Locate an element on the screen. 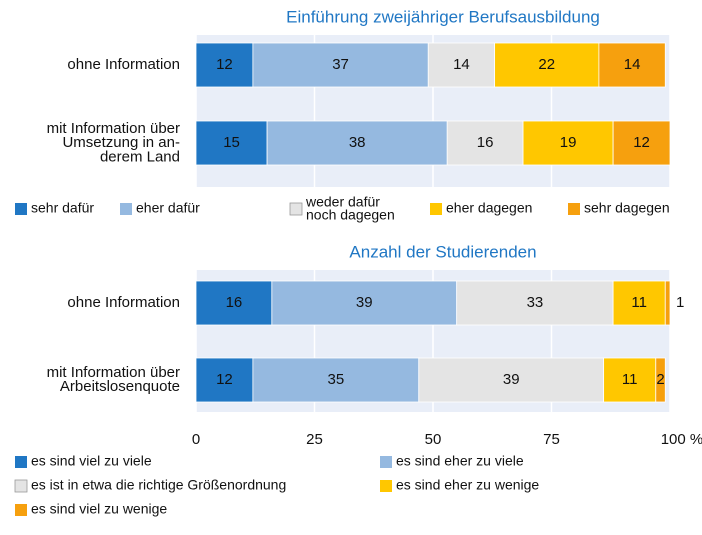 This screenshot has width=702, height=535. legend-label: es sind eher zu wenige is located at coordinates (467, 485).